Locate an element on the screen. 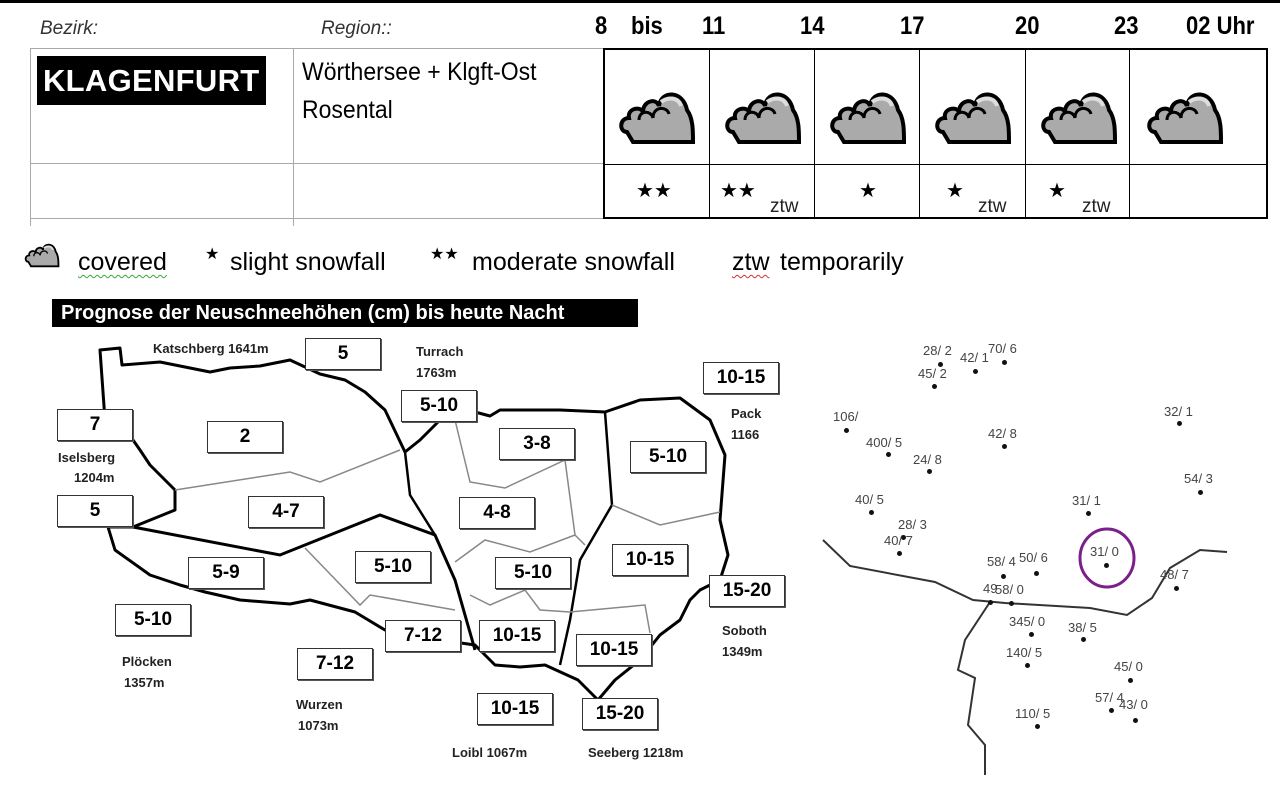  pass-label: Soboth is located at coordinates (744, 630).